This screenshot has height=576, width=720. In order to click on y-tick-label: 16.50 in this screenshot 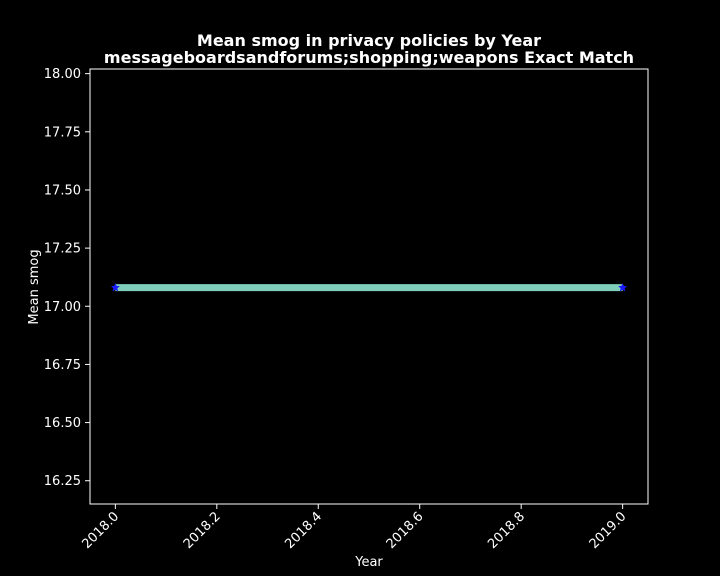, I will do `click(62, 423)`.